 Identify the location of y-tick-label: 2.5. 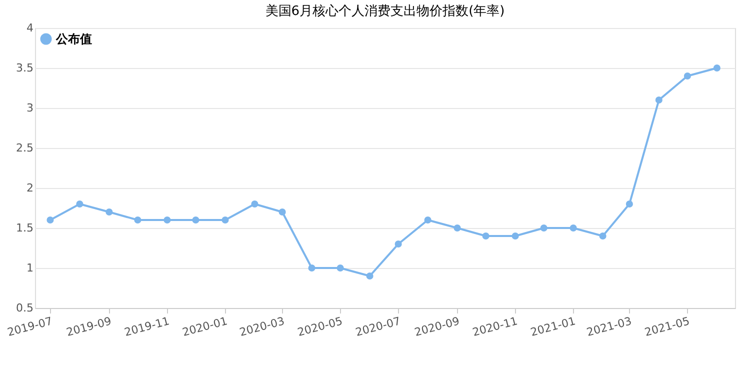
(25, 148).